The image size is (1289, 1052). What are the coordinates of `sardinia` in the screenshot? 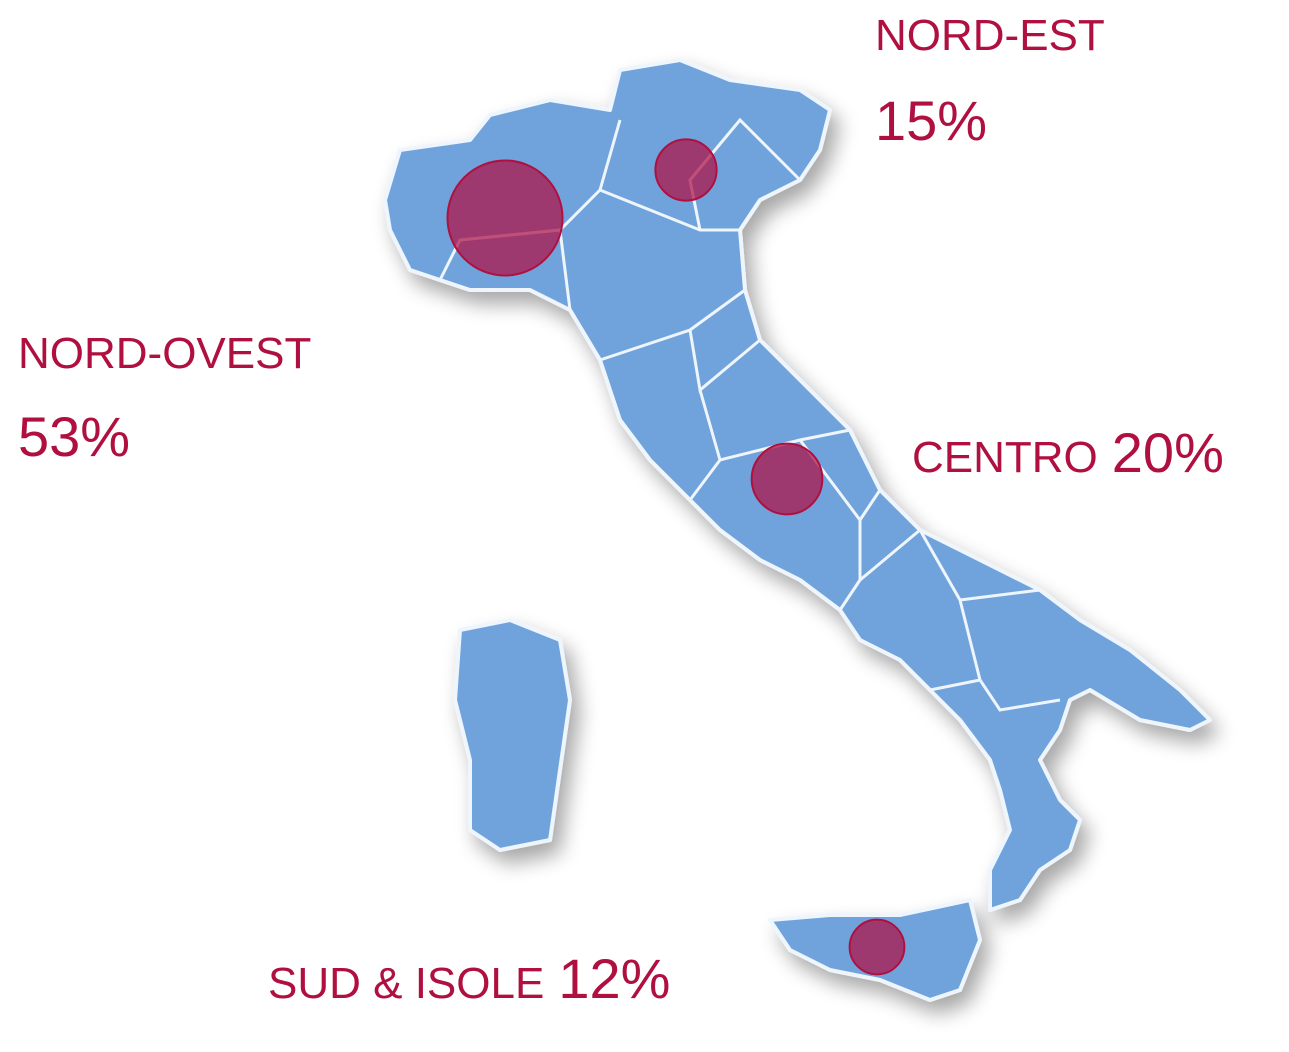 It's located at (512, 735).